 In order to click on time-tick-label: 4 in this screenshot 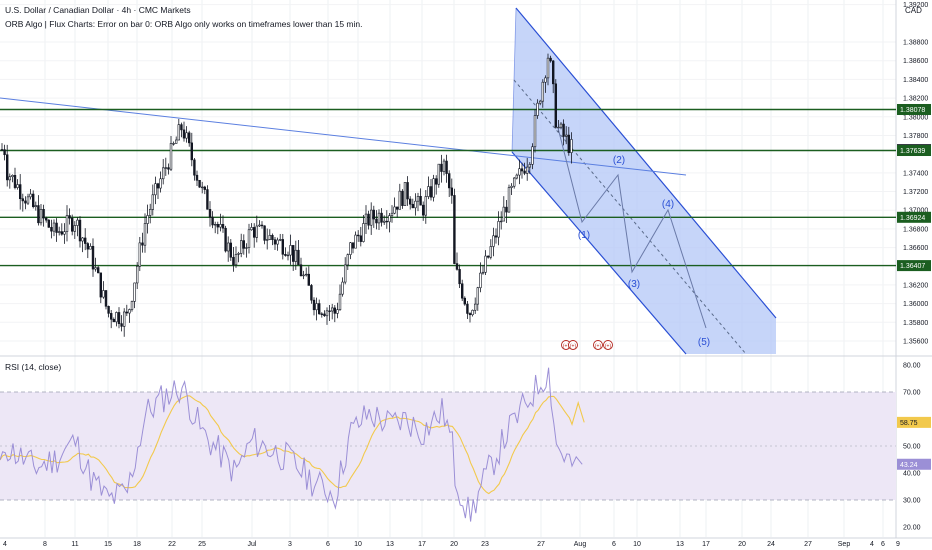, I will do `click(5, 544)`.